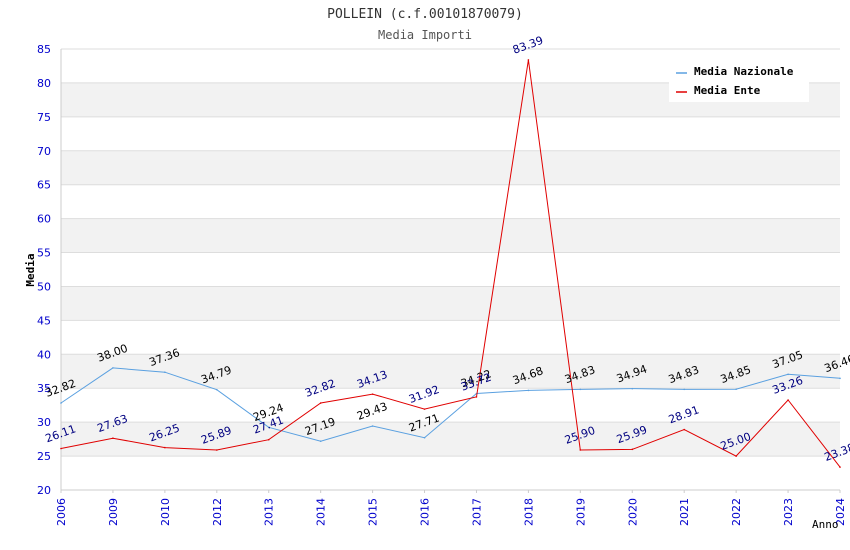  What do you see at coordinates (528, 512) in the screenshot?
I see `x-tick-label: 2018` at bounding box center [528, 512].